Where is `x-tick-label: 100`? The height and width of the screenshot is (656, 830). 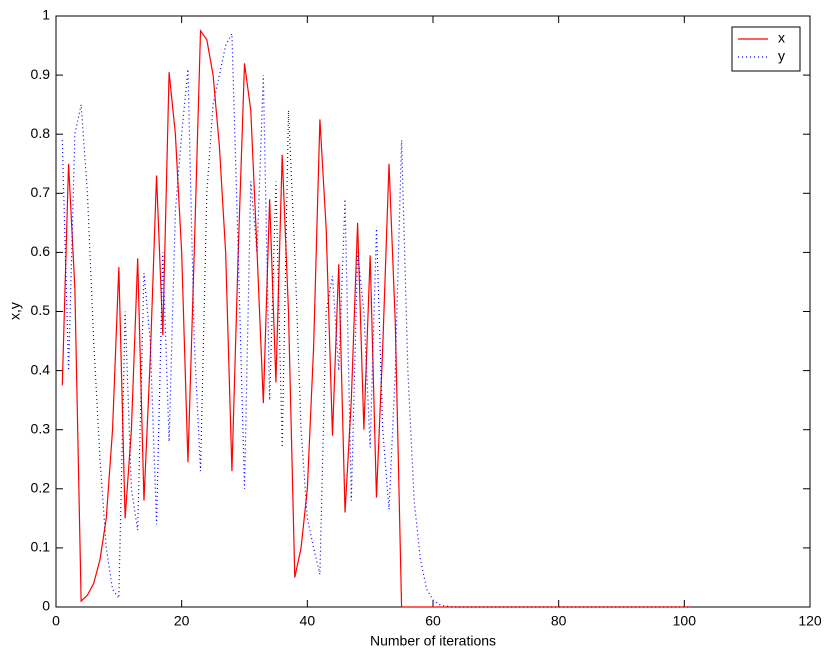
x-tick-label: 100 is located at coordinates (685, 621).